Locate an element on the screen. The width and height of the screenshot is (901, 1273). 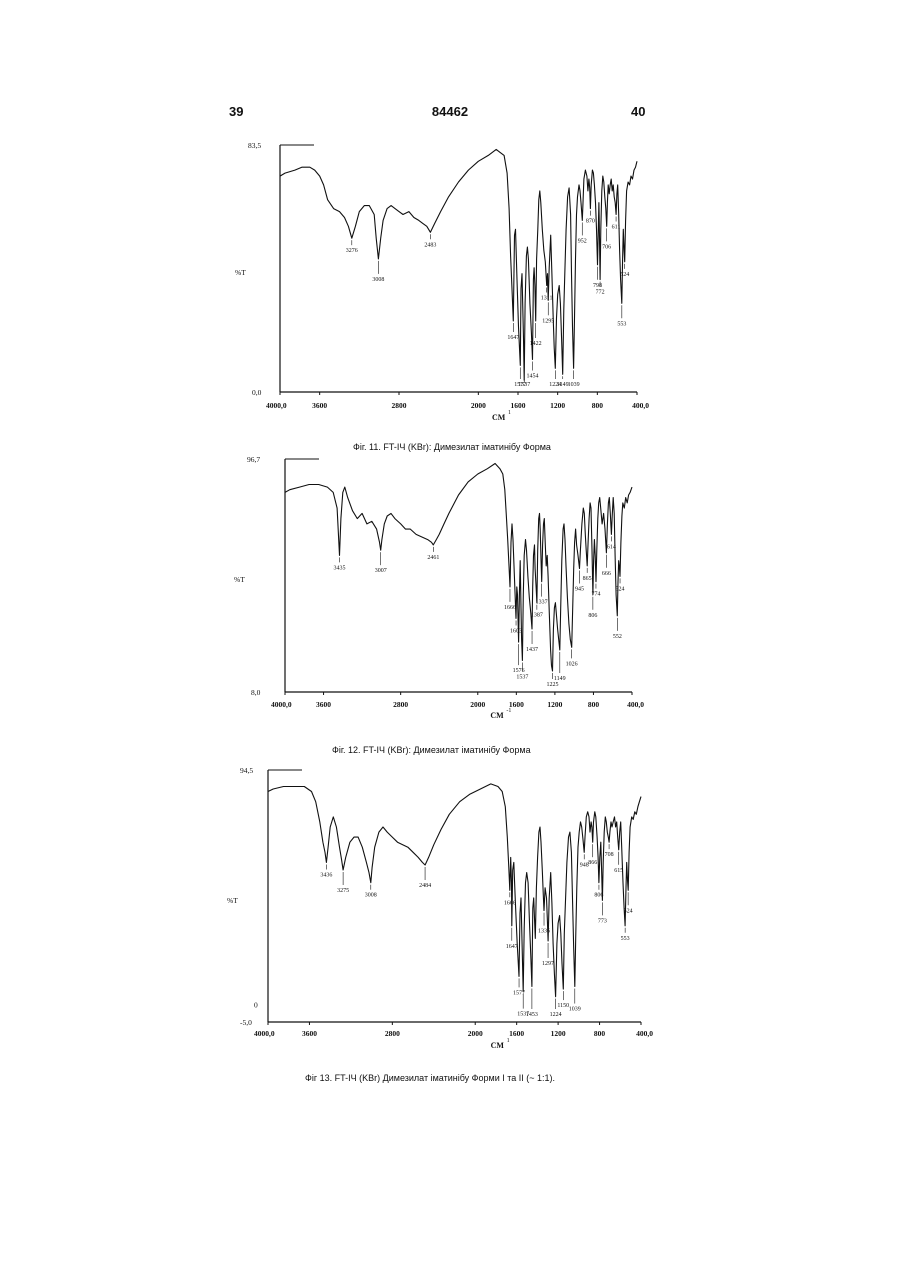
peak-label: 2484 is located at coordinates (425, 886).